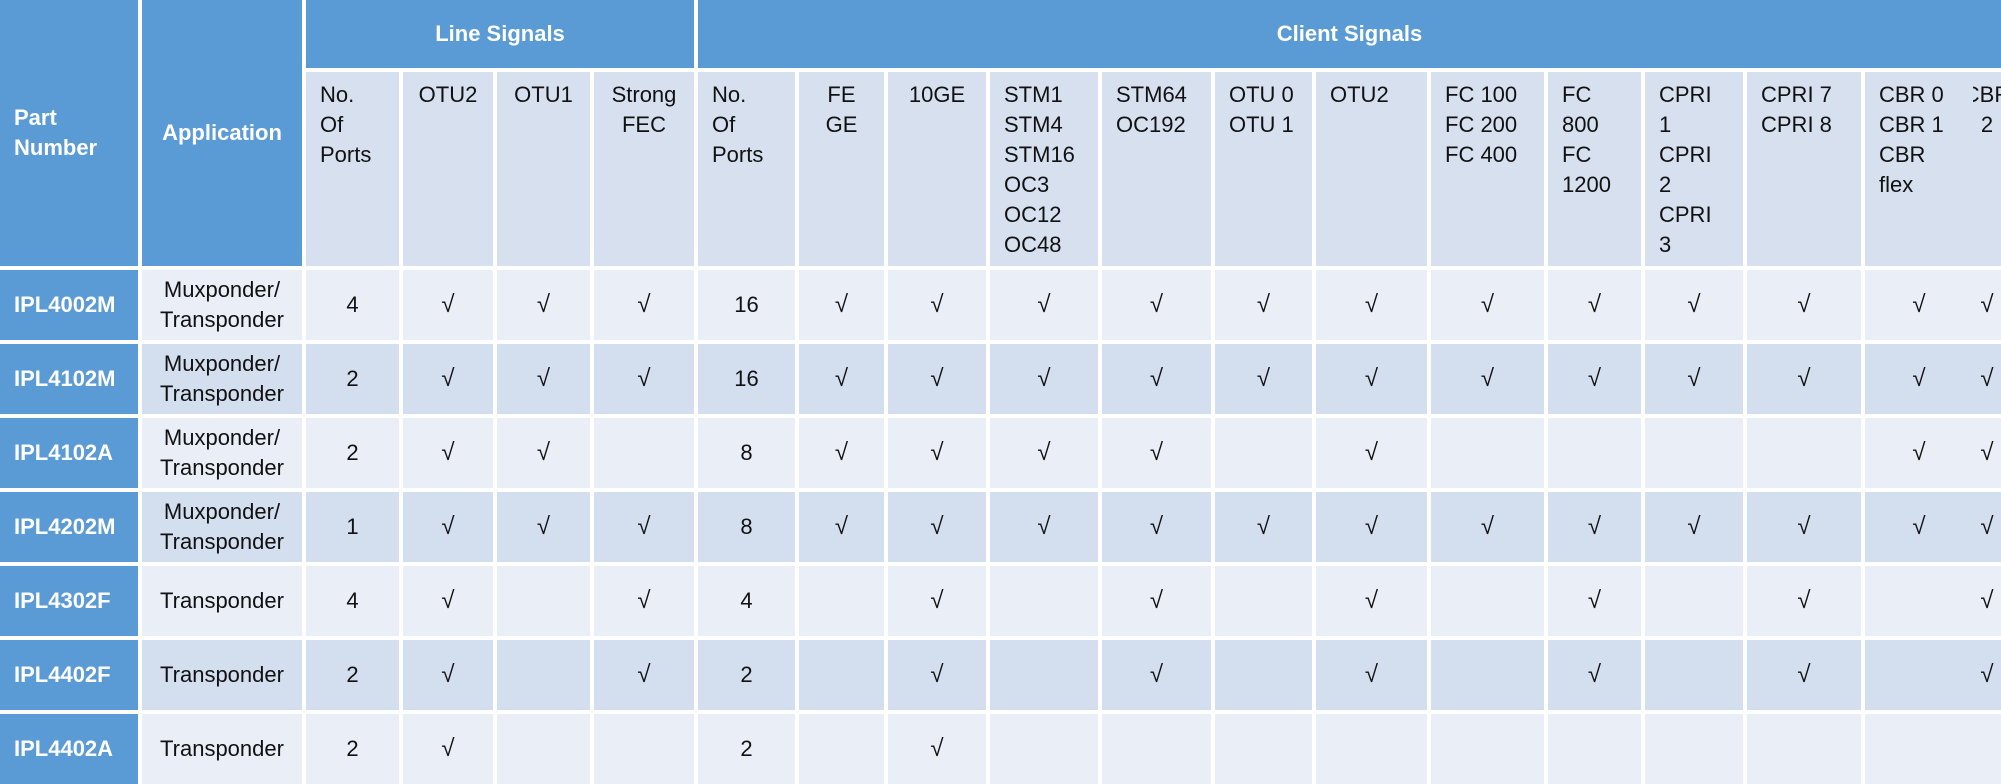 The image size is (2001, 784). Describe the element at coordinates (352, 169) in the screenshot. I see `sub-header: No. Of Ports` at that location.